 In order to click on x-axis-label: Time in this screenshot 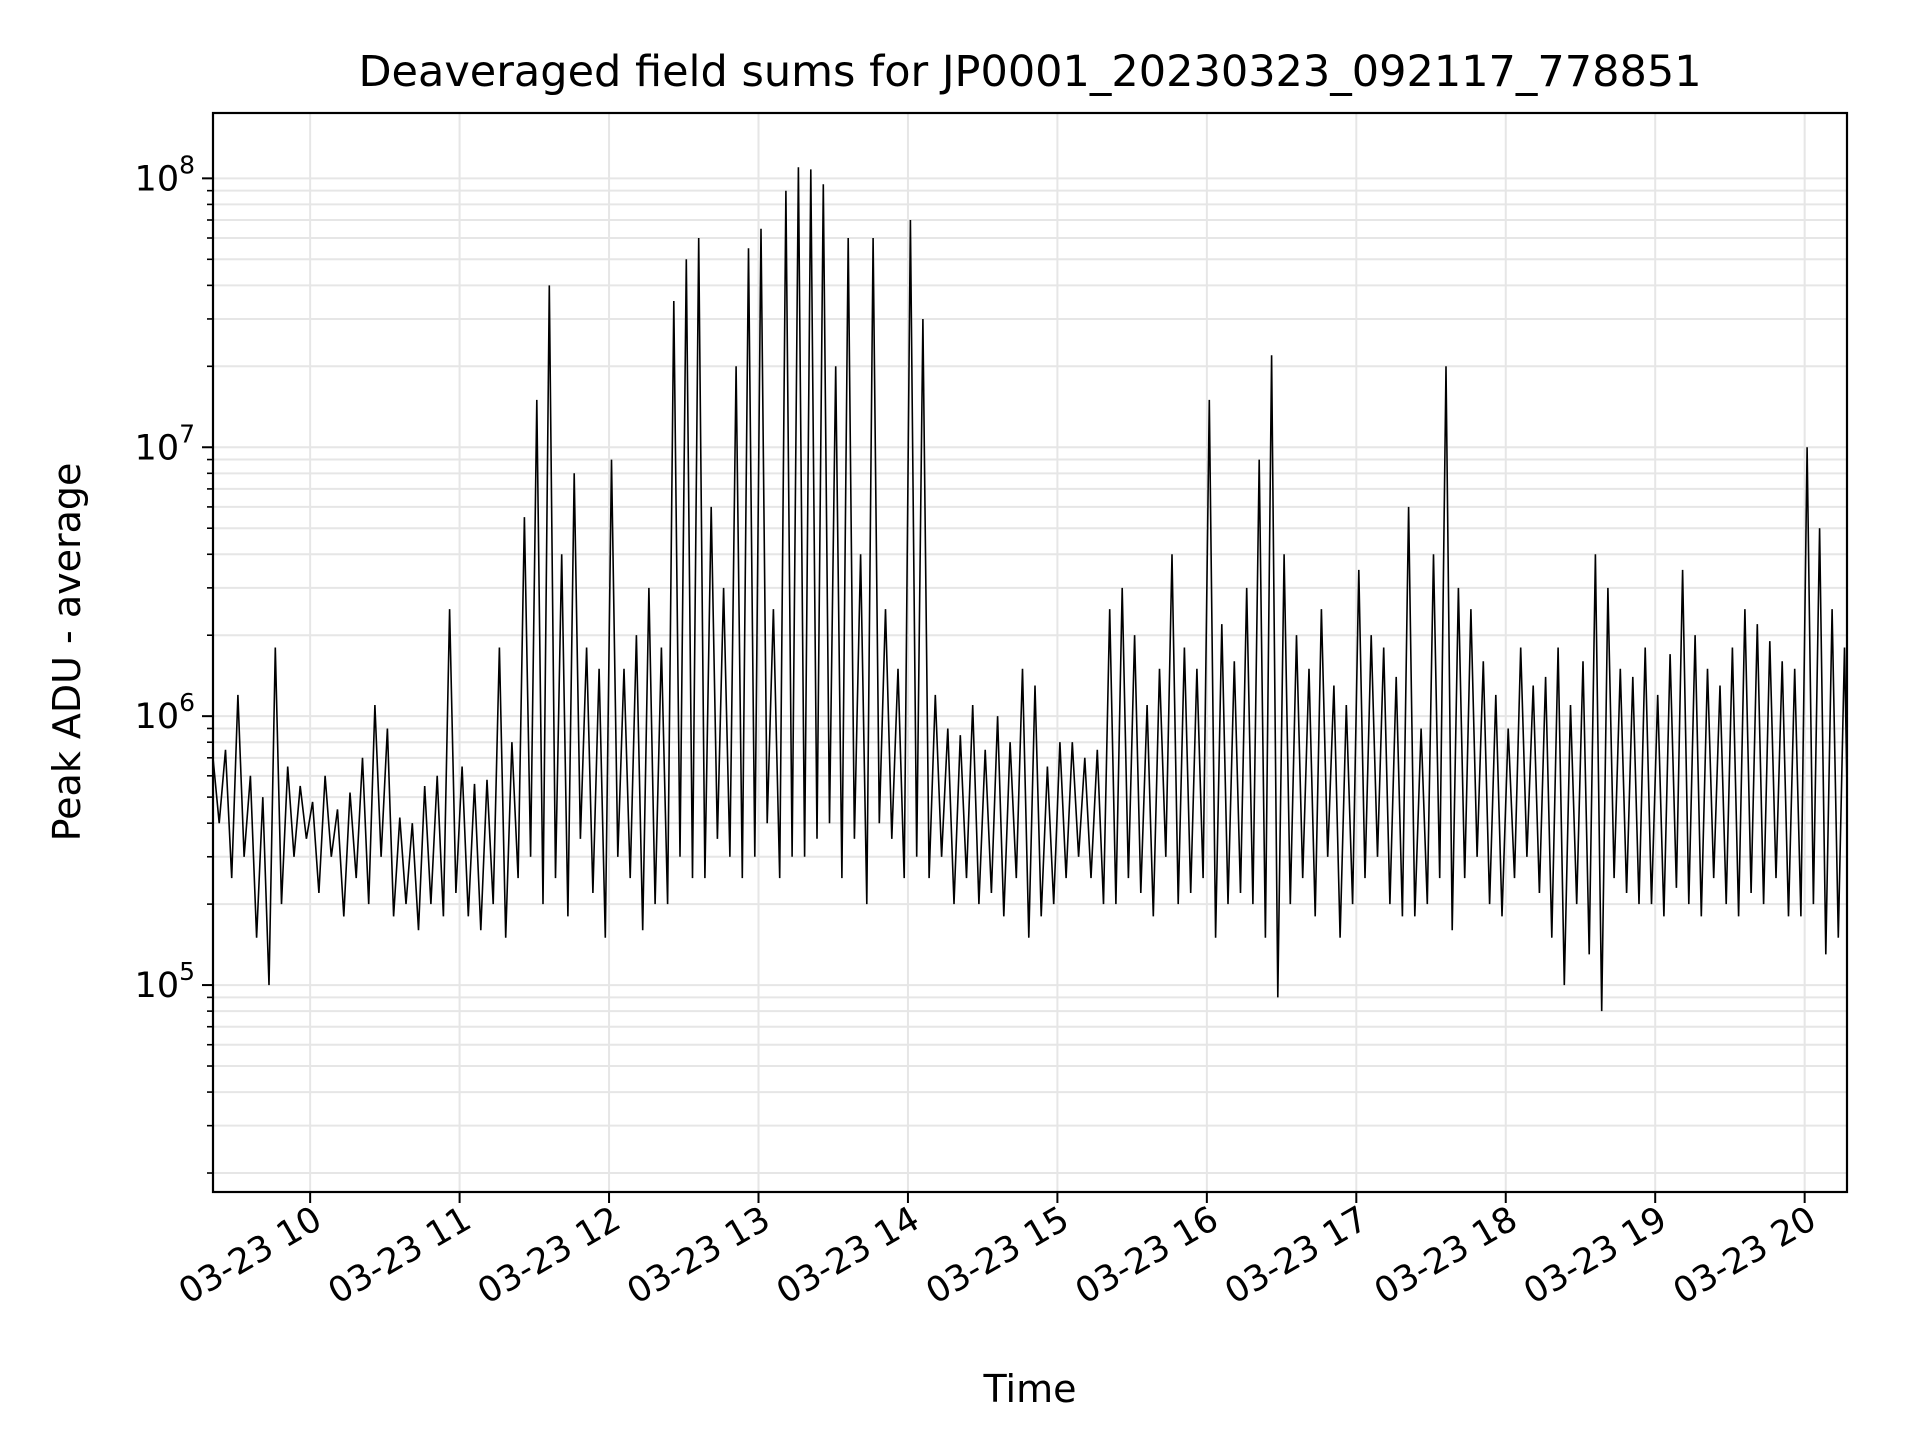, I will do `click(1030, 1389)`.